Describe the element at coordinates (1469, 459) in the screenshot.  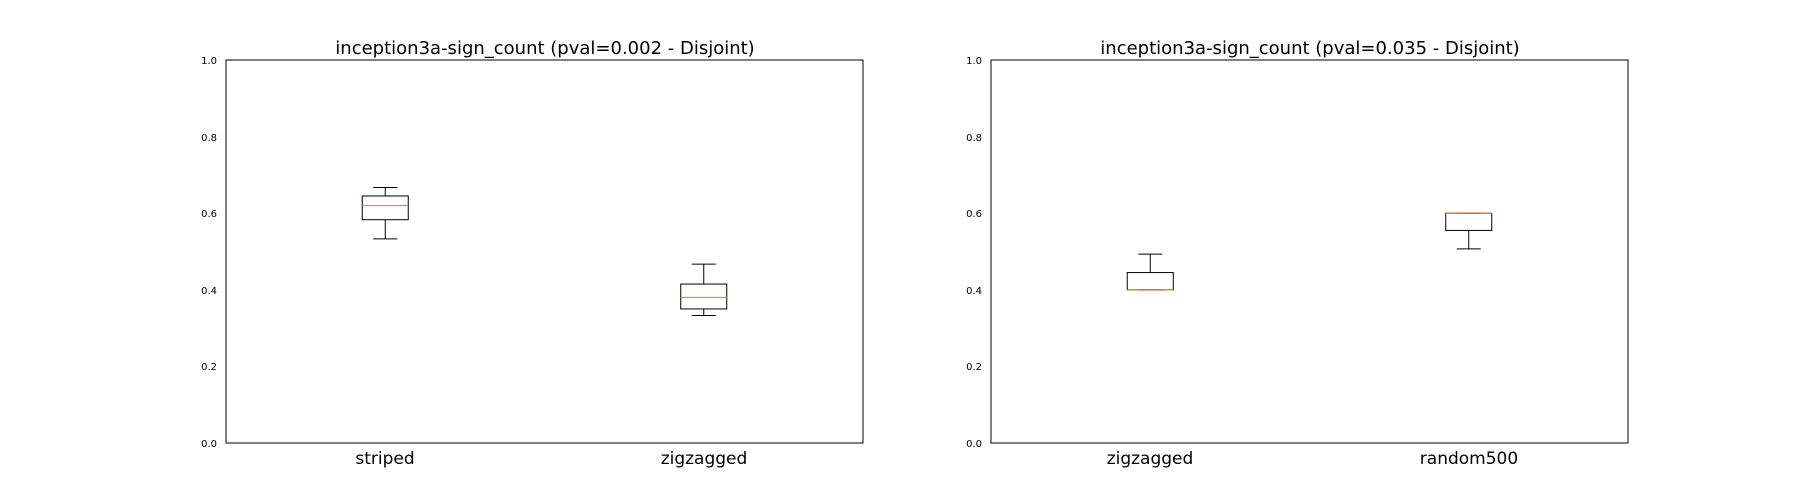
I see `x-tick-label: random500` at that location.